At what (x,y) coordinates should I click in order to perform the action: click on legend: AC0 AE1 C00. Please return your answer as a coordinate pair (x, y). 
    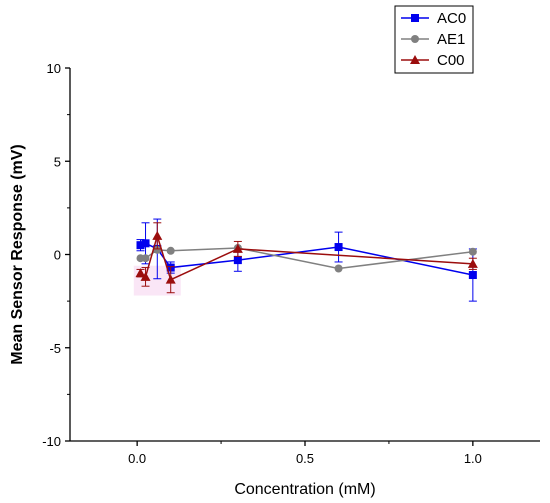
    Looking at the image, I should click on (434, 39).